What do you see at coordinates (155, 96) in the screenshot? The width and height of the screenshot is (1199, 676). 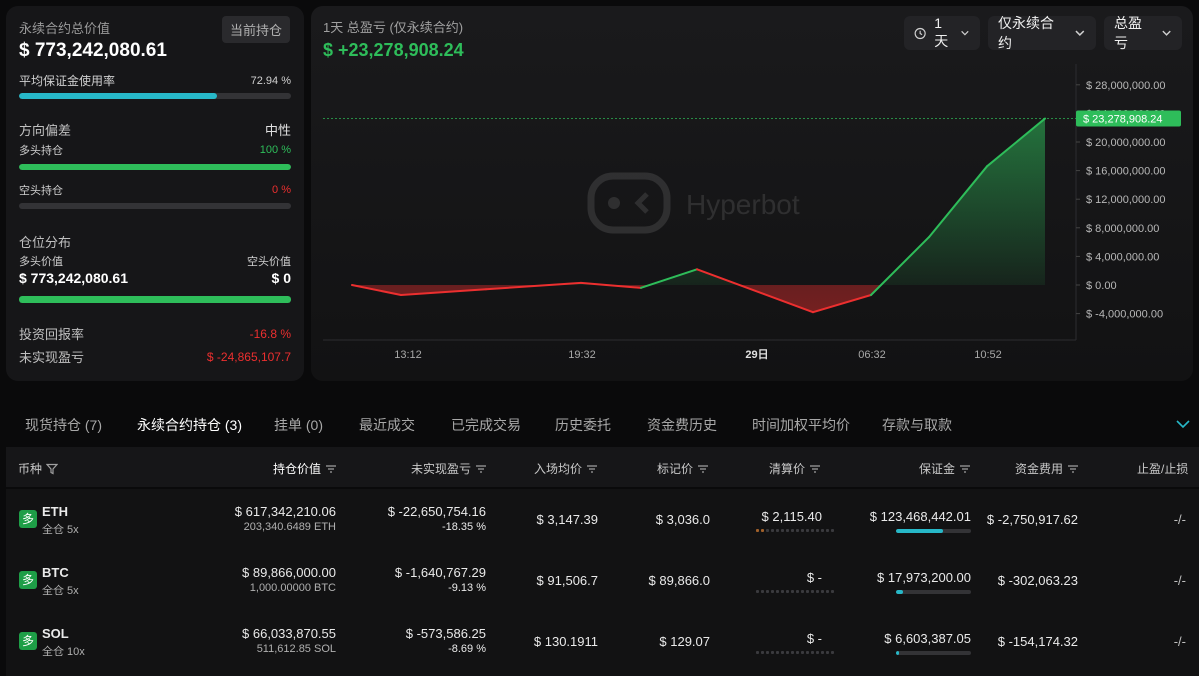 I see `margin-usage-bar` at bounding box center [155, 96].